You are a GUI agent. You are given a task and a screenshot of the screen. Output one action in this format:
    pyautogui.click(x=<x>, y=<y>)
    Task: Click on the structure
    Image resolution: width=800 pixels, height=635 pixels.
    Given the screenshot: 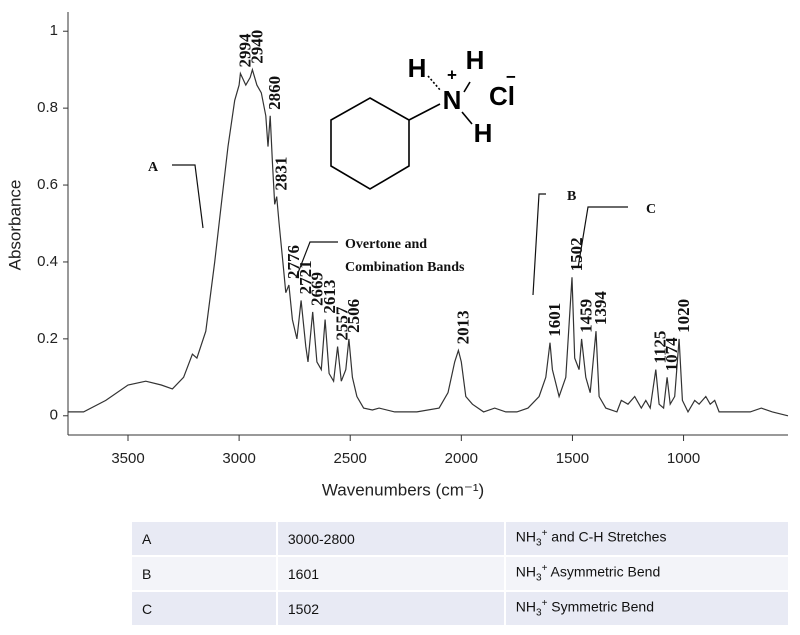 What is the action you would take?
    pyautogui.click(x=401, y=132)
    